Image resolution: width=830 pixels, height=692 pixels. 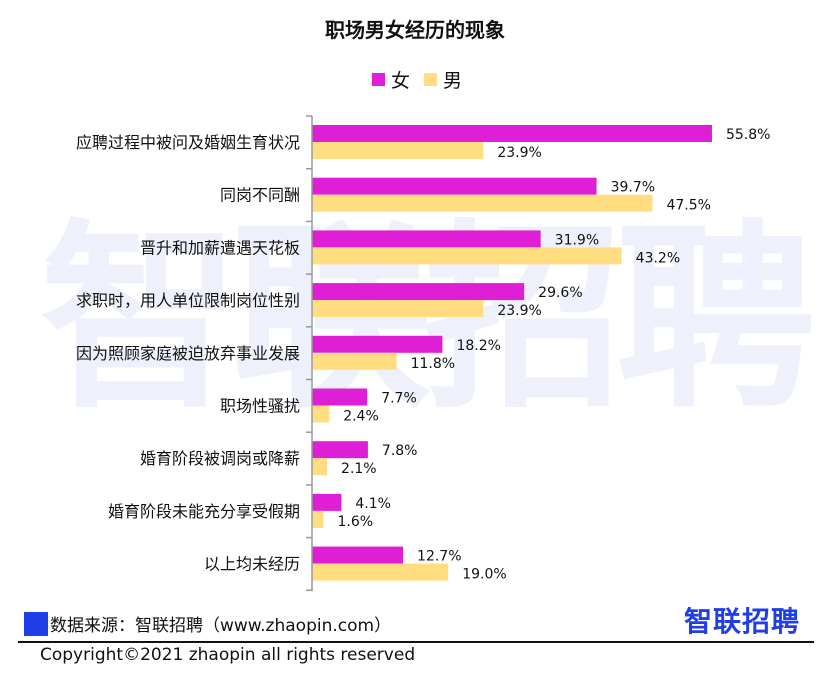 What do you see at coordinates (355, 522) in the screenshot?
I see `data-label-male: 1.6%` at bounding box center [355, 522].